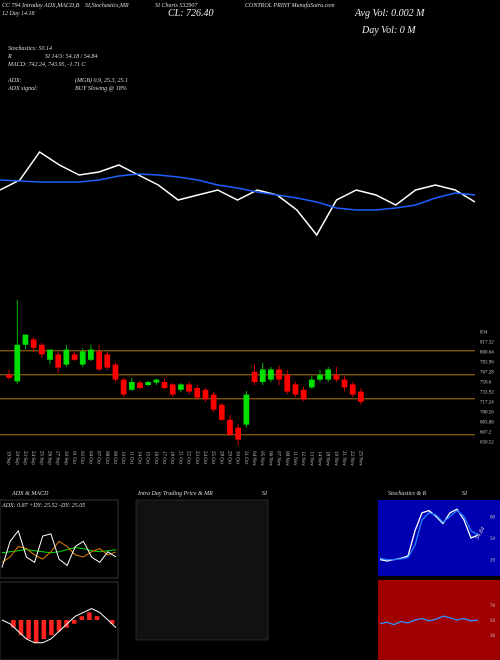 The width and height of the screenshot is (500, 660). What do you see at coordinates (8, 458) in the screenshot?
I see `x-tick-label: 19 Sep` at bounding box center [8, 458].